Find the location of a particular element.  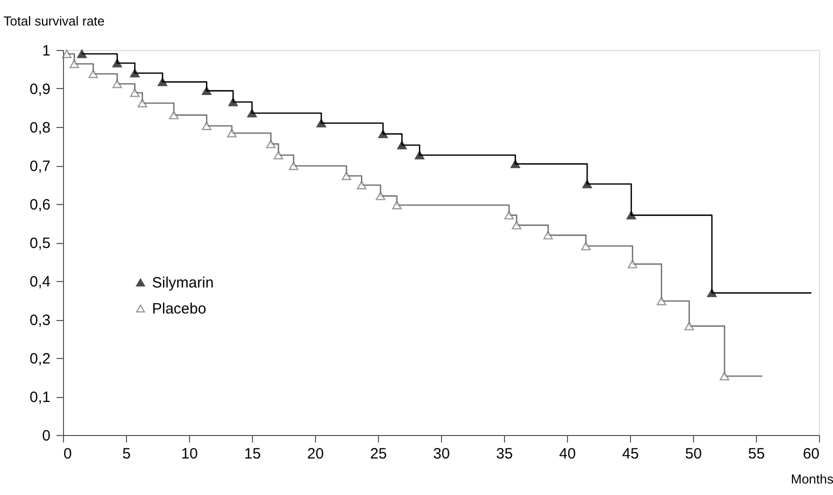

legend-label: Placebo is located at coordinates (179, 309).